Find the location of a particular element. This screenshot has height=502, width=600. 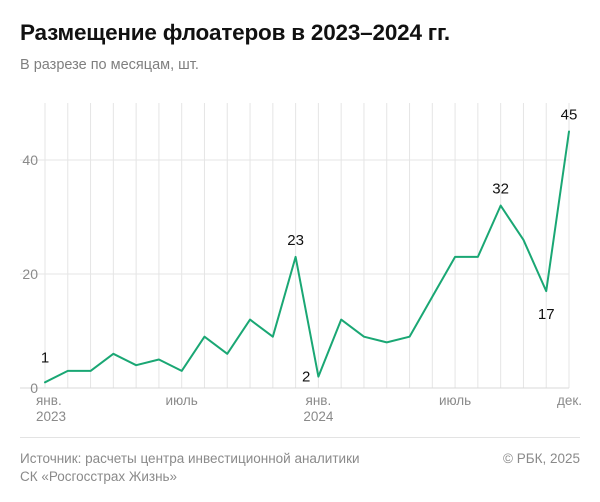

y-tick-label: 0 is located at coordinates (34, 388).